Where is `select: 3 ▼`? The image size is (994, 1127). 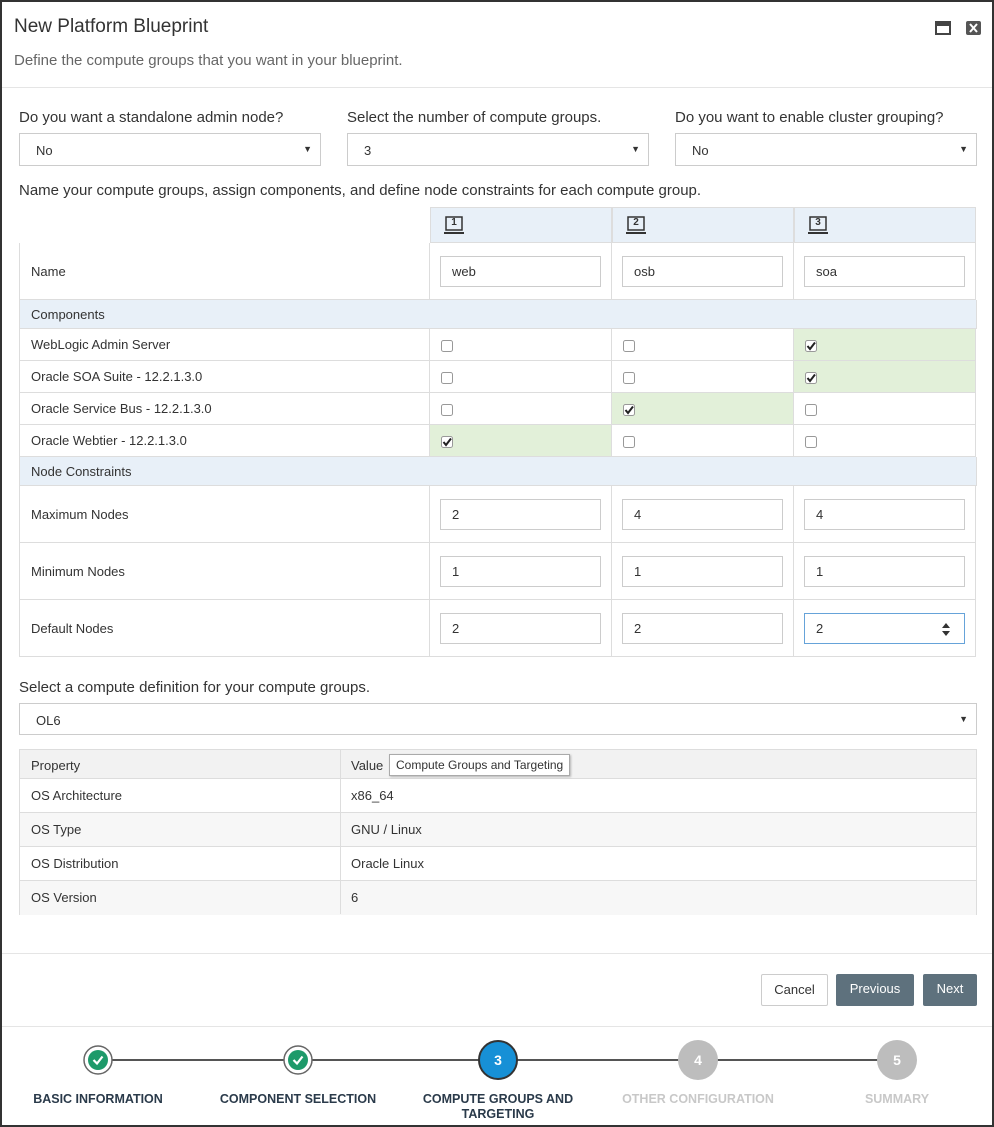
select: 3 ▼ is located at coordinates (498, 149).